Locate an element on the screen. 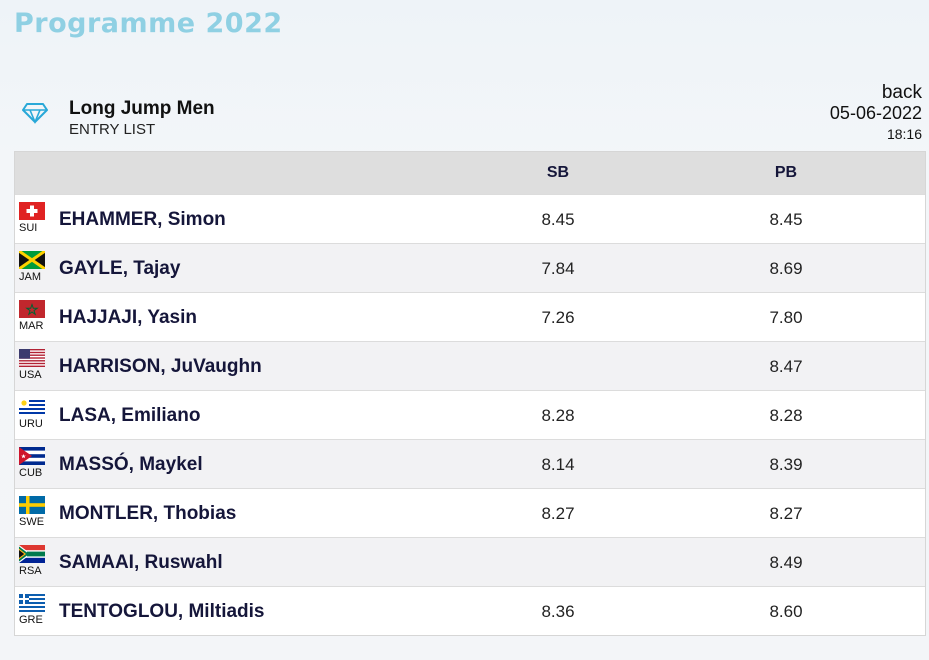  page-title: Programme 2022 is located at coordinates (148, 23).